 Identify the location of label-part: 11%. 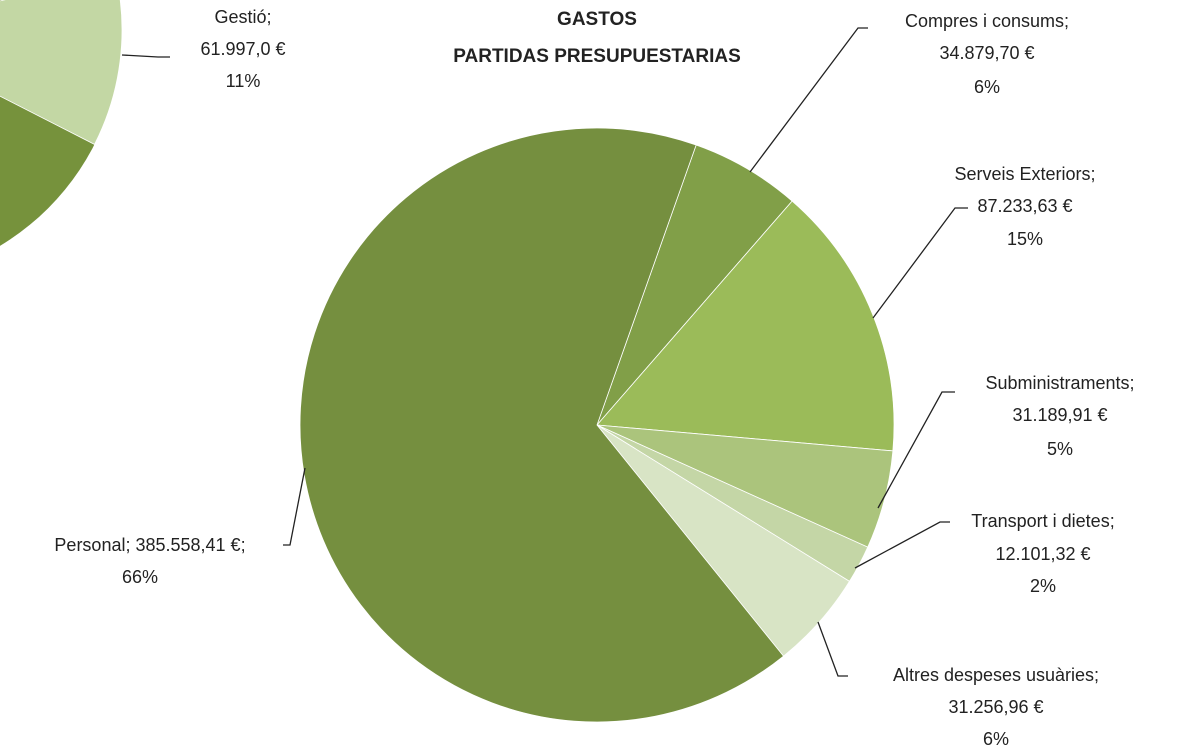
(243, 81).